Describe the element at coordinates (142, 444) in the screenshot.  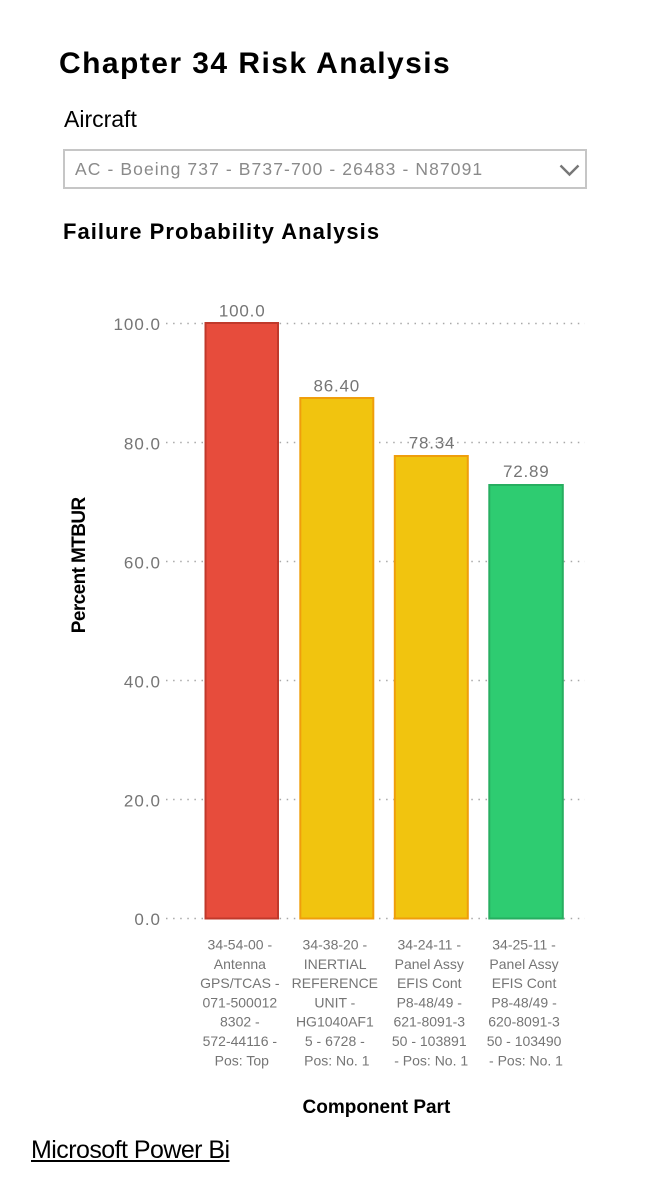
I see `svg-text: 80.0` at that location.